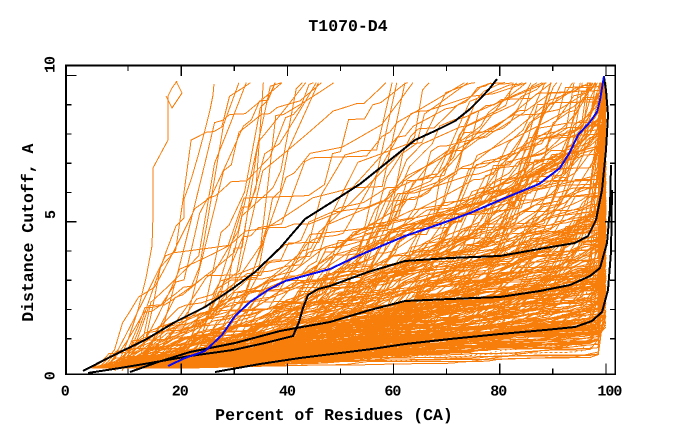 The width and height of the screenshot is (680, 440). What do you see at coordinates (28, 232) in the screenshot?
I see `svg-text: Distance Cutoff, A` at bounding box center [28, 232].